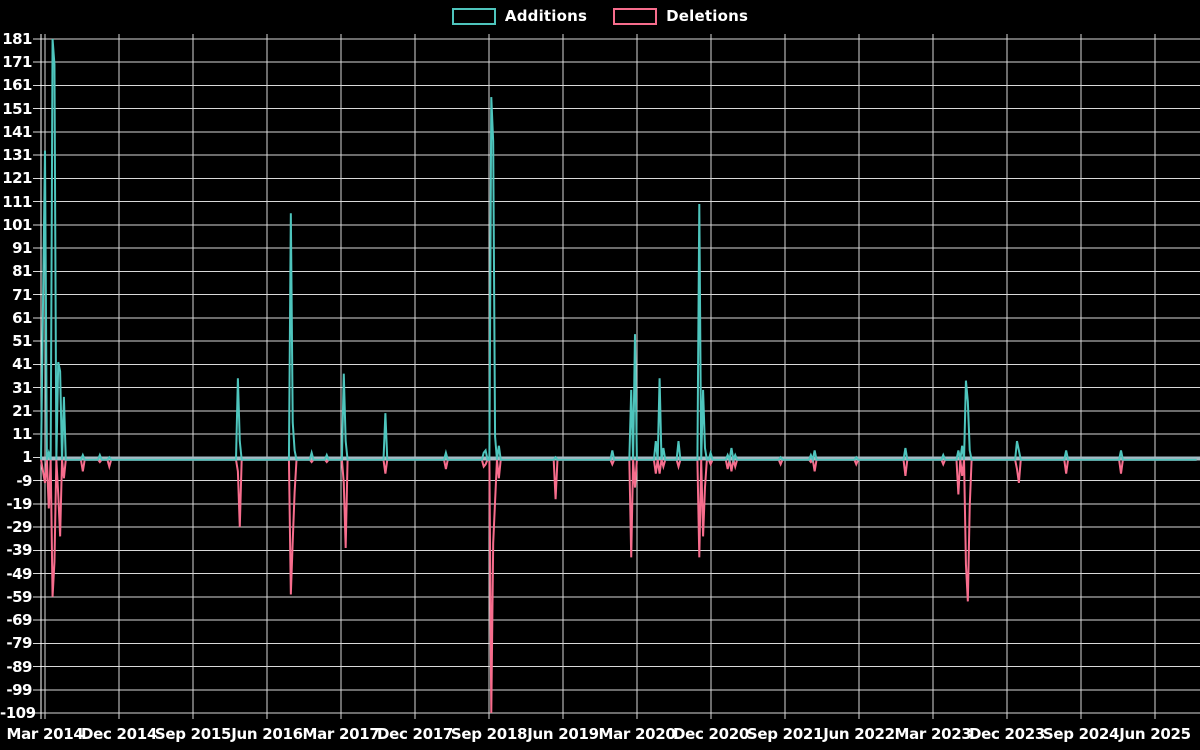 The height and width of the screenshot is (750, 1200). What do you see at coordinates (473, 16) in the screenshot?
I see `additions-swatch-icon` at bounding box center [473, 16].